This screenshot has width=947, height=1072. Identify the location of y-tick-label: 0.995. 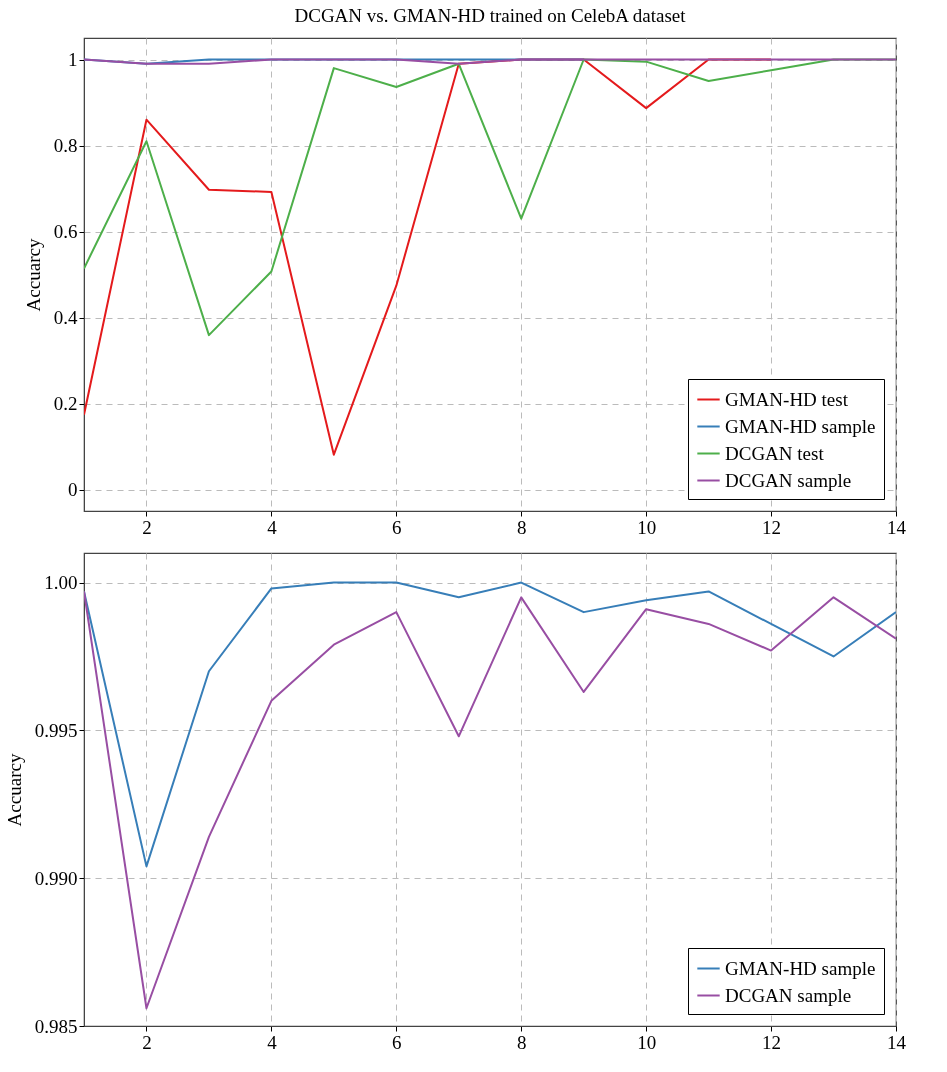
(56, 730).